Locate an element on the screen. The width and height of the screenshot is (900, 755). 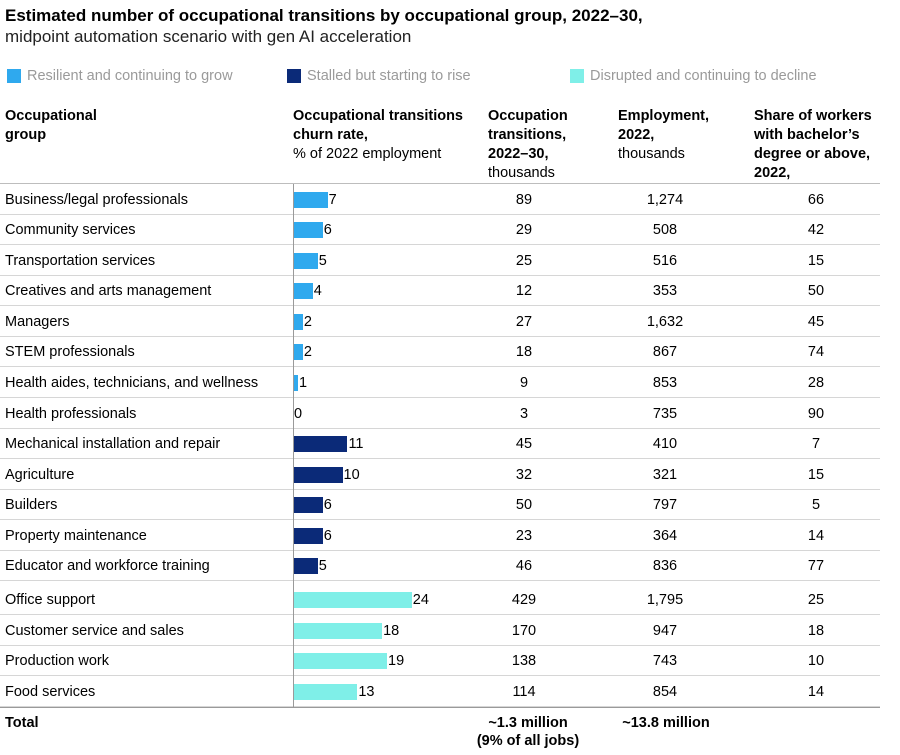
table-row: Health professionals 0 3 735 90 is located at coordinates (440, 413).